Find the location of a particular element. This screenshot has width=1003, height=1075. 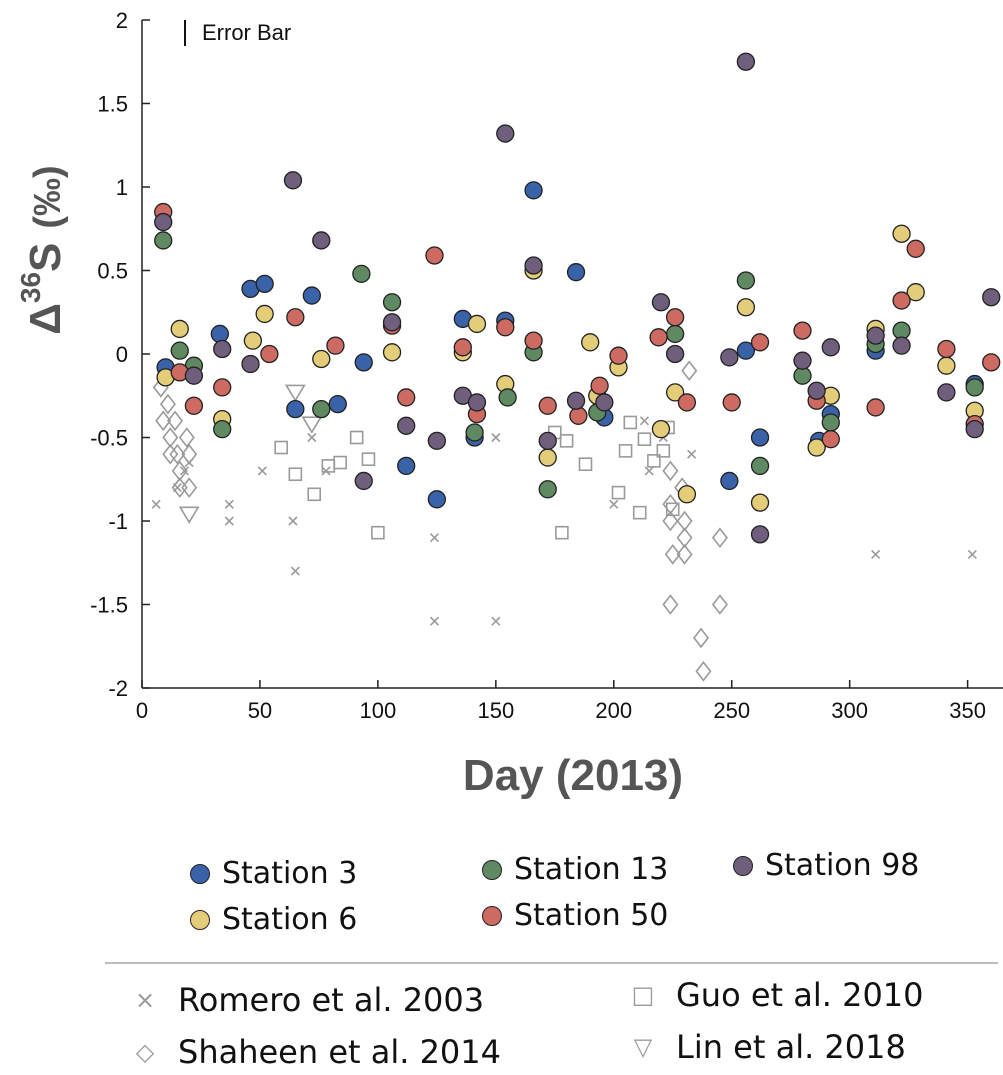

legend-item-shaheen: ◇ Shaheen et al. 2014 is located at coordinates (315, 1052).